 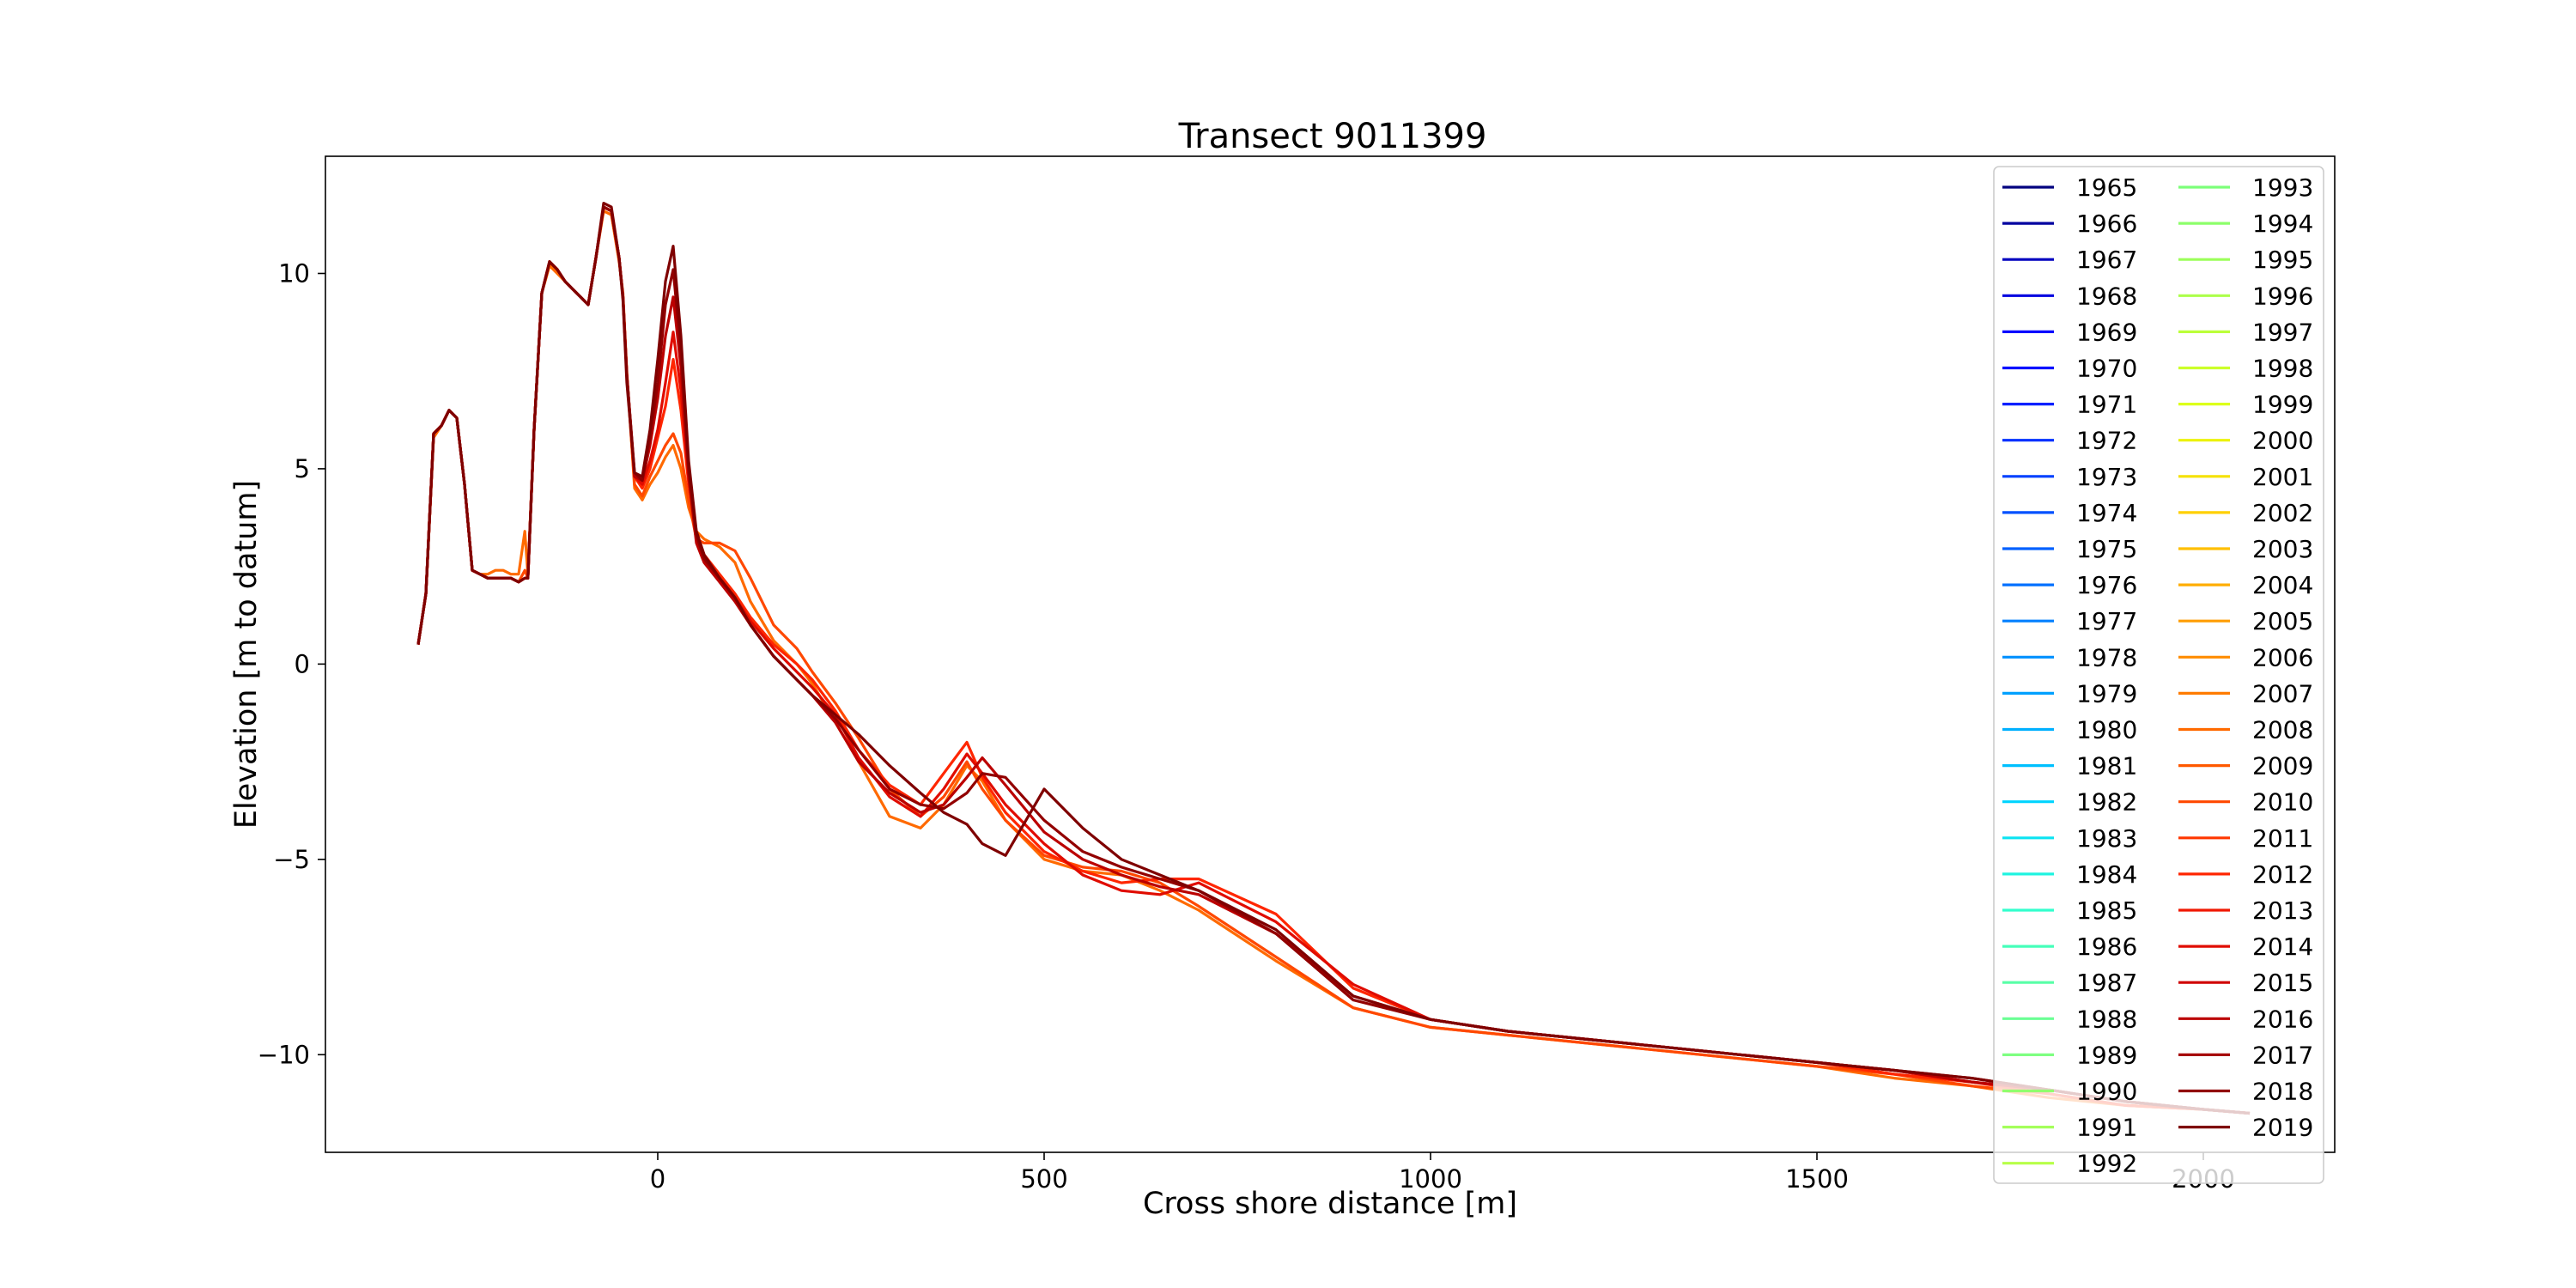 I want to click on legend-label-1998: 1998, so click(x=2282, y=369).